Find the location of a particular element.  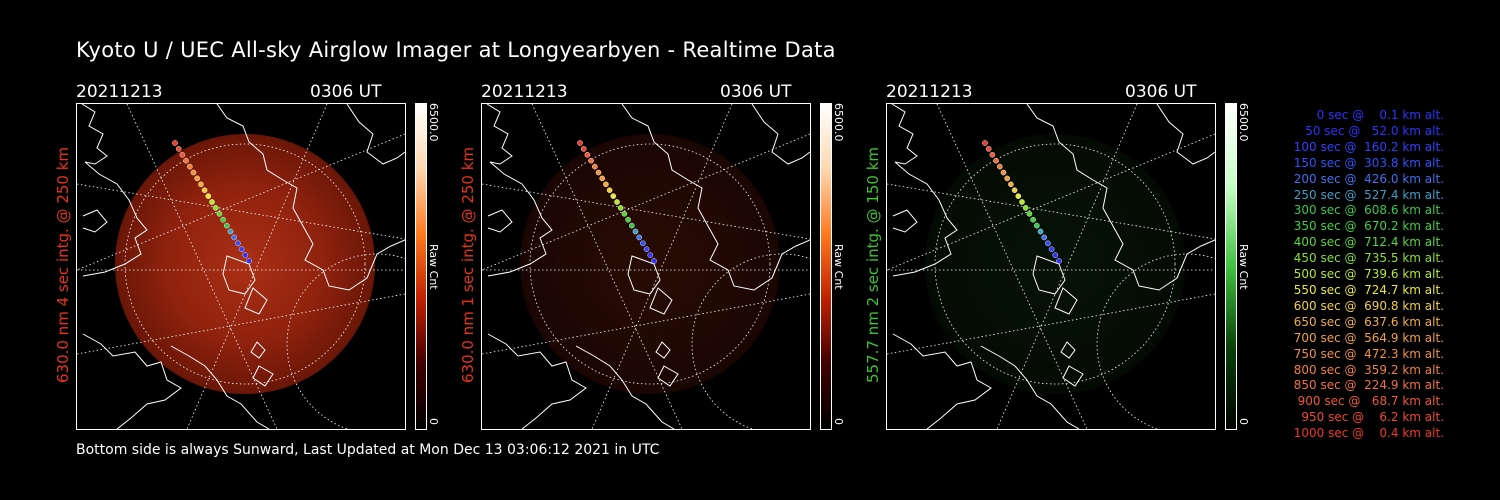

legend-row: 800 sec @ 359.2 km alt. is located at coordinates (1366, 369).